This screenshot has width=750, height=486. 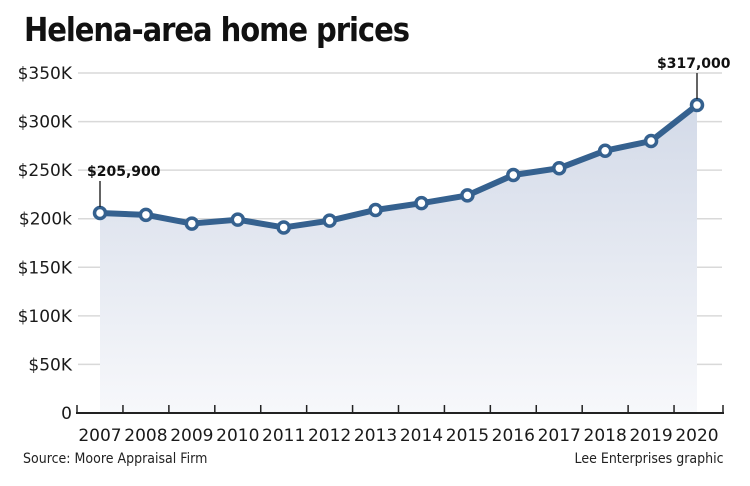 I want to click on y-tick-label: $300K, so click(x=45, y=123).